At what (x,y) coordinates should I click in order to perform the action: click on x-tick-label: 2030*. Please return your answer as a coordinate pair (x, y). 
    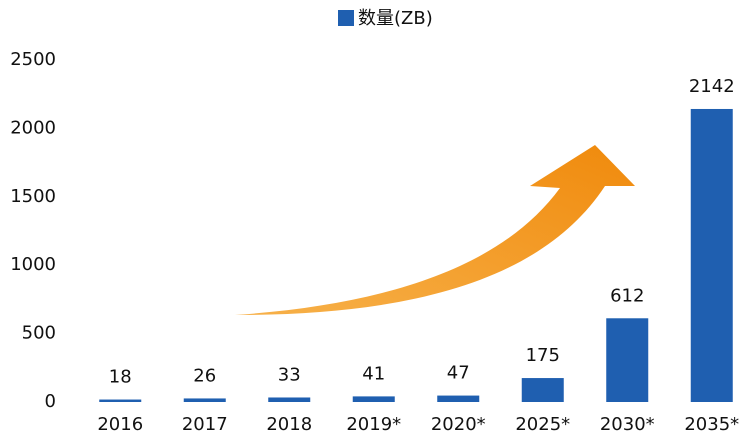
    Looking at the image, I should click on (627, 424).